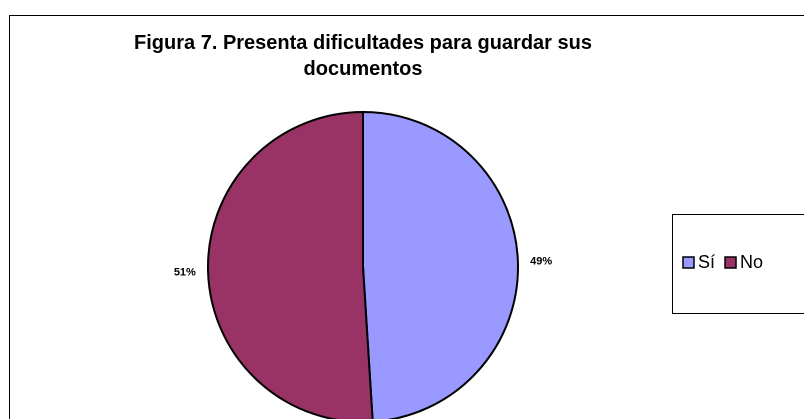  What do you see at coordinates (541, 261) in the screenshot?
I see `data-label: 49%` at bounding box center [541, 261].